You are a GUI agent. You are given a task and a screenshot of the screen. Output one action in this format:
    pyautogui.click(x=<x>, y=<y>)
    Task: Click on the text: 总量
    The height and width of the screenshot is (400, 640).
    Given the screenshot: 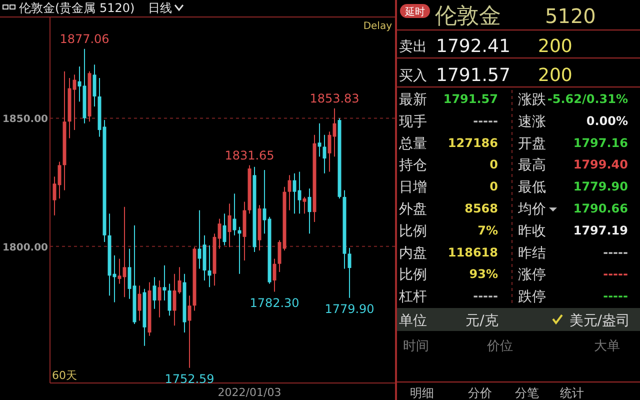 What is the action you would take?
    pyautogui.click(x=412, y=144)
    